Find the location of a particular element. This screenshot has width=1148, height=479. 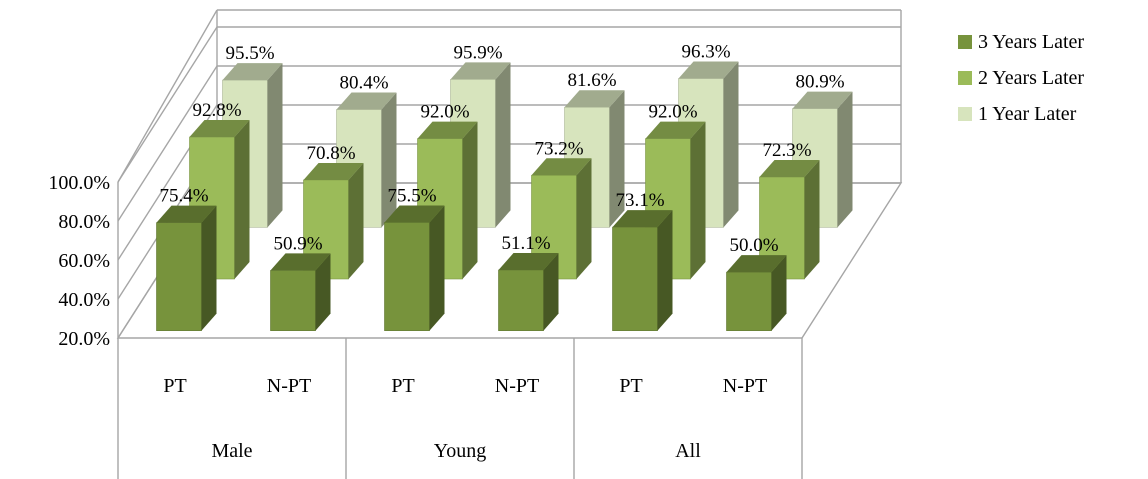

data-label: 80.9% is located at coordinates (819, 82).